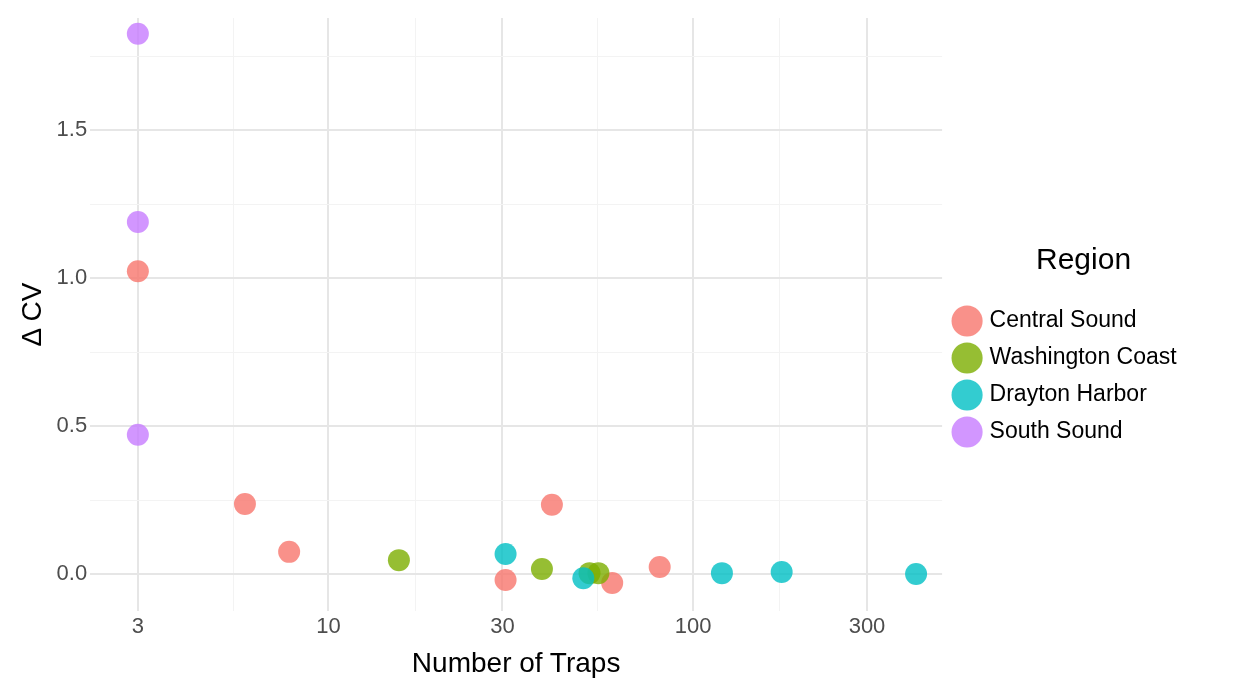 This screenshot has width=1239, height=689. I want to click on y-tick-label: 1.0, so click(72, 277).